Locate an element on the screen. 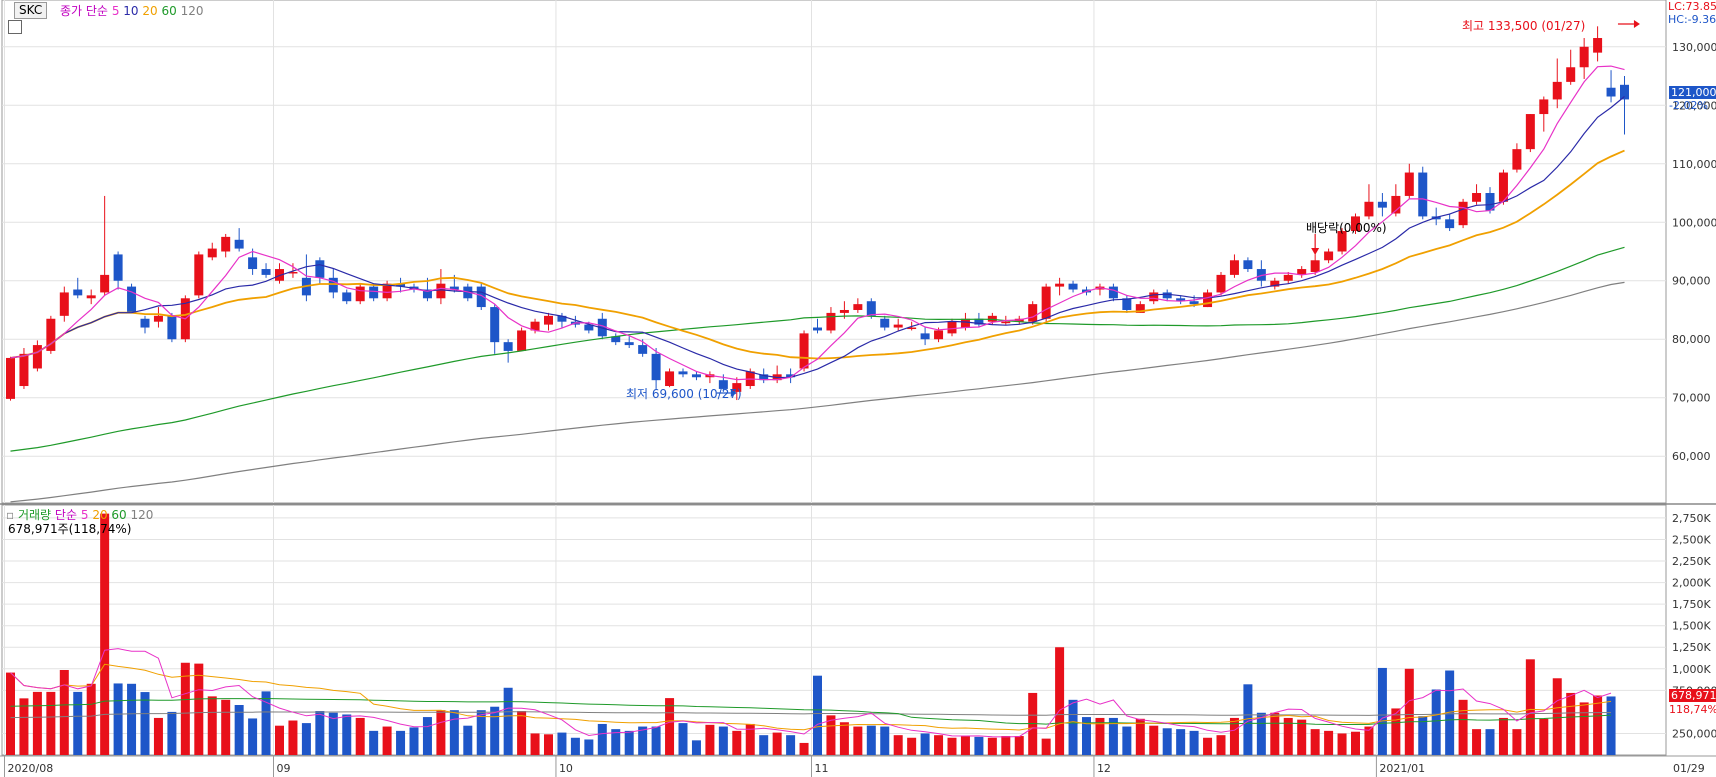  last-price-tag: 121,000 is located at coordinates (1692, 92).